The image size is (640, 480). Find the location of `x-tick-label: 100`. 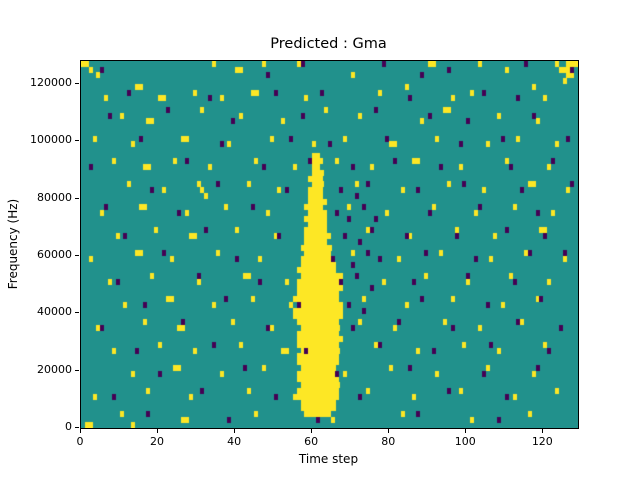

x-tick-label: 100 is located at coordinates (465, 441).